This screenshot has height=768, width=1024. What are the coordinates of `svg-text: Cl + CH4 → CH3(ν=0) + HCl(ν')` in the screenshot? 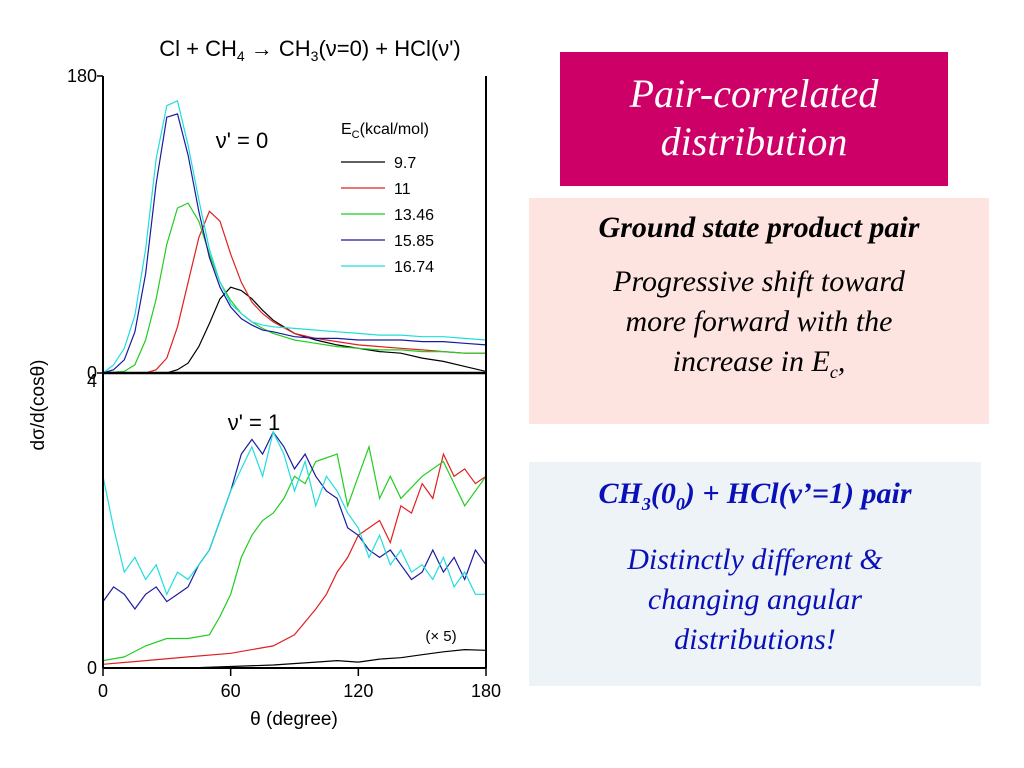 It's located at (310, 50).